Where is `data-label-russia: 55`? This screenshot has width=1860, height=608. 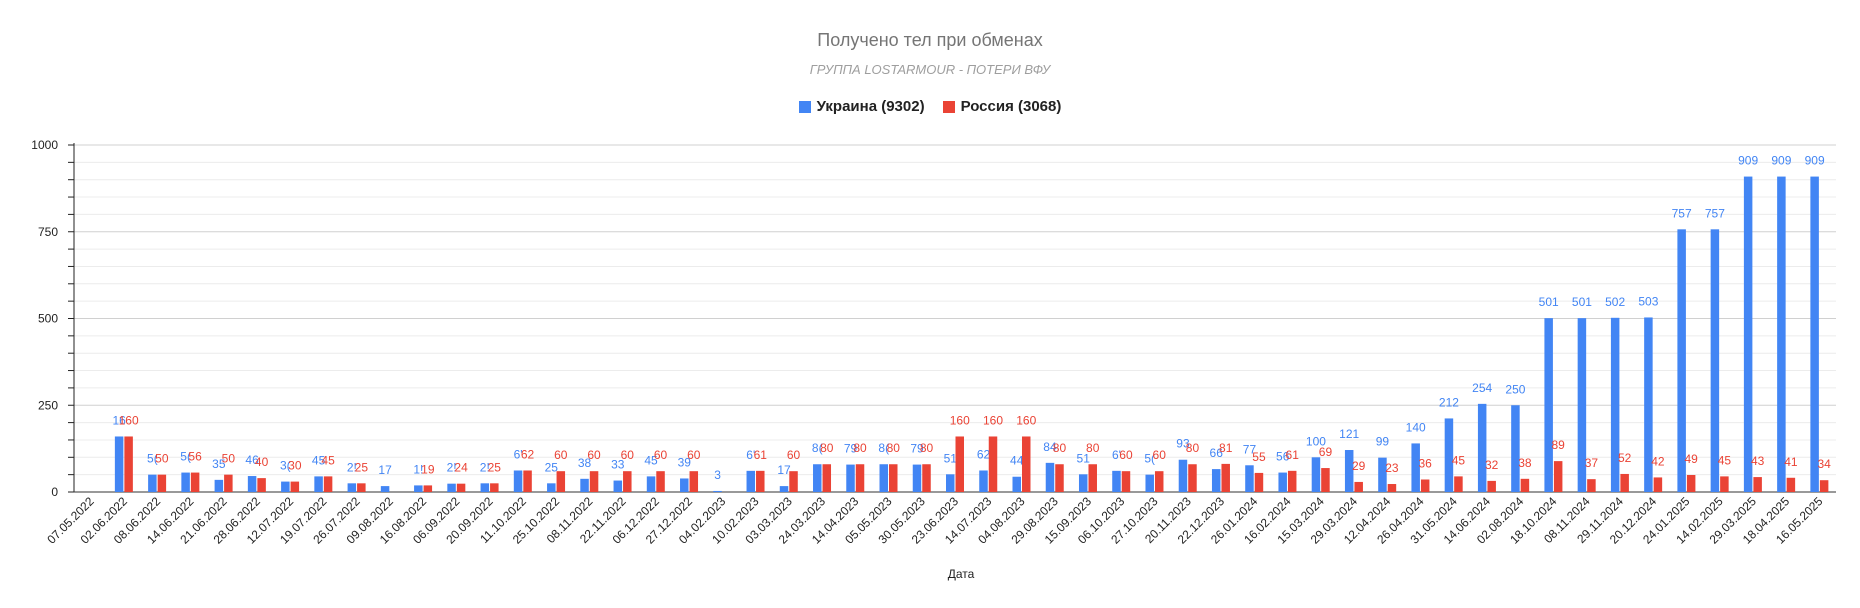 data-label-russia: 55 is located at coordinates (1259, 457).